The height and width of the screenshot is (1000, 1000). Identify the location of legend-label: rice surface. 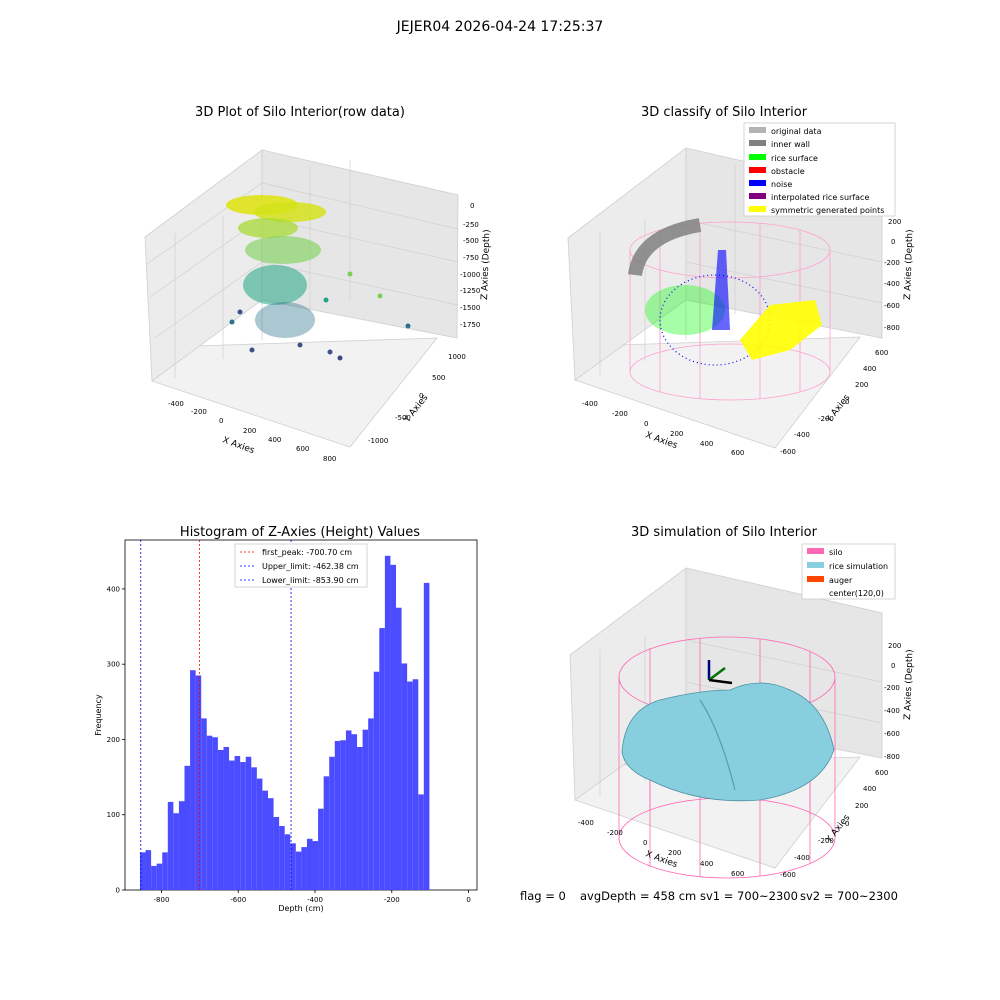
(794, 158).